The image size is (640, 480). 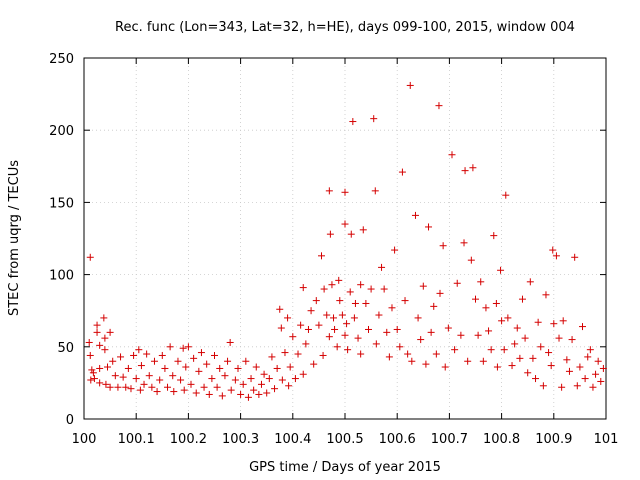 What do you see at coordinates (188, 439) in the screenshot?
I see `x-tick-label: 100.2` at bounding box center [188, 439].